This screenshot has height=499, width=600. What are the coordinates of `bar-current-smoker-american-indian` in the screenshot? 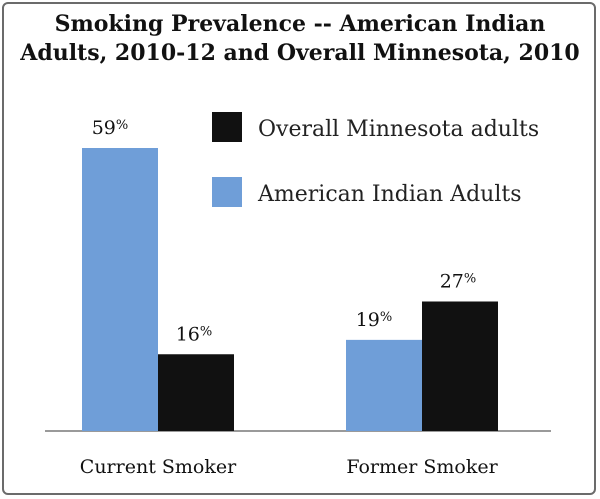 It's located at (120, 289).